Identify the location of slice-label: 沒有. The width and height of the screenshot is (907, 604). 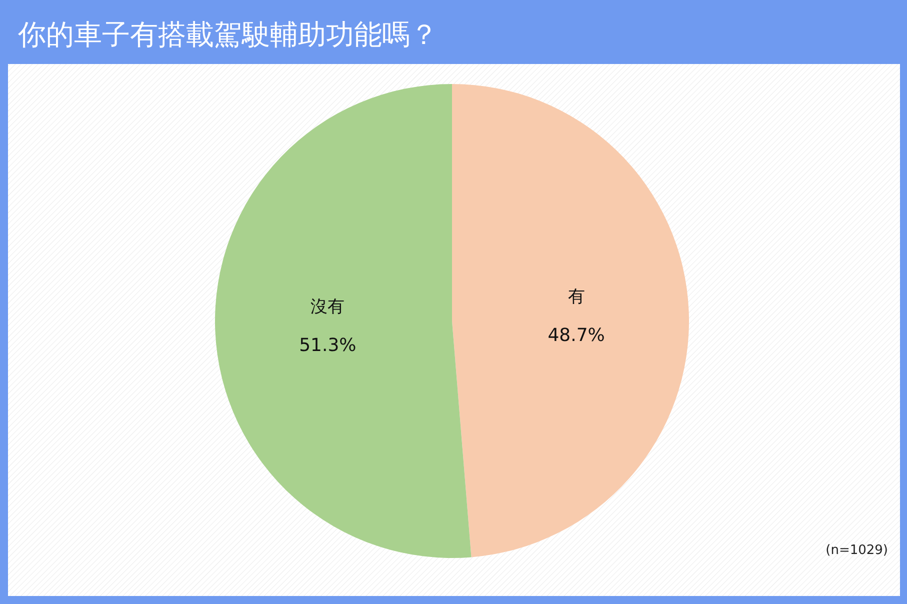
(327, 307).